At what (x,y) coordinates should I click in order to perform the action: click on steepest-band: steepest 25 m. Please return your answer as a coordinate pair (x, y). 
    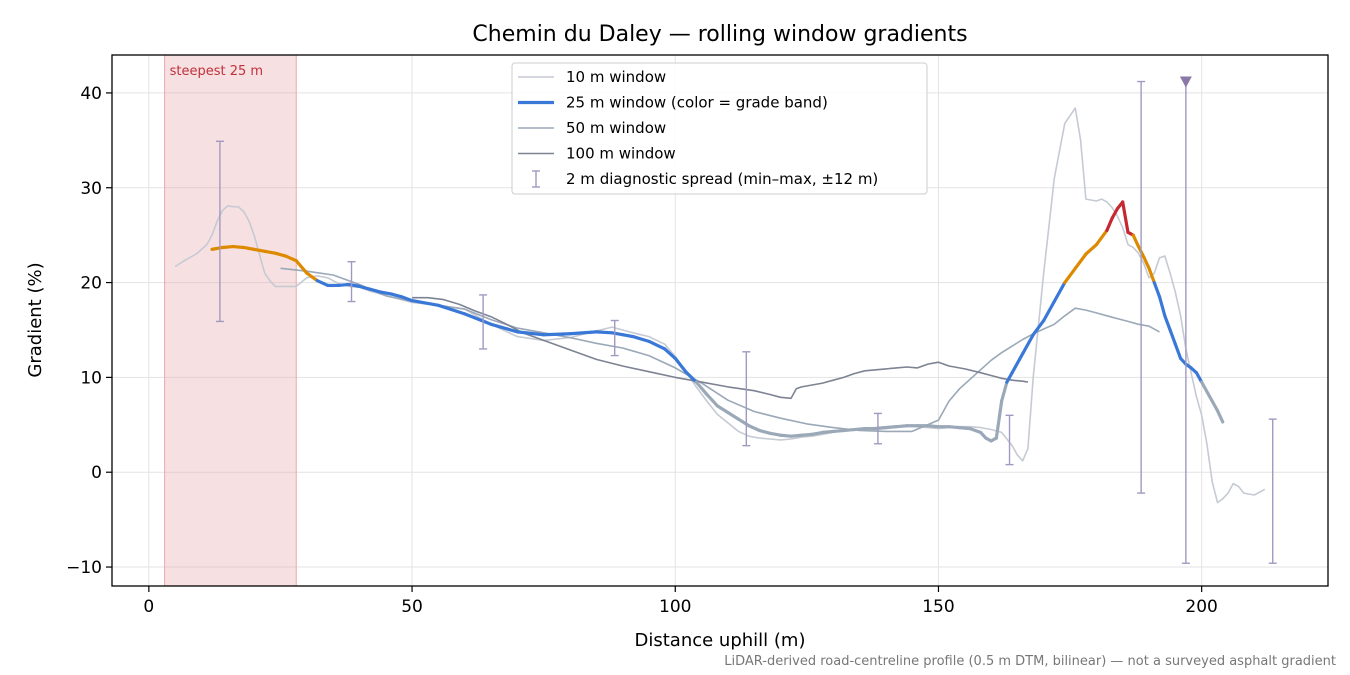
    Looking at the image, I should click on (230, 320).